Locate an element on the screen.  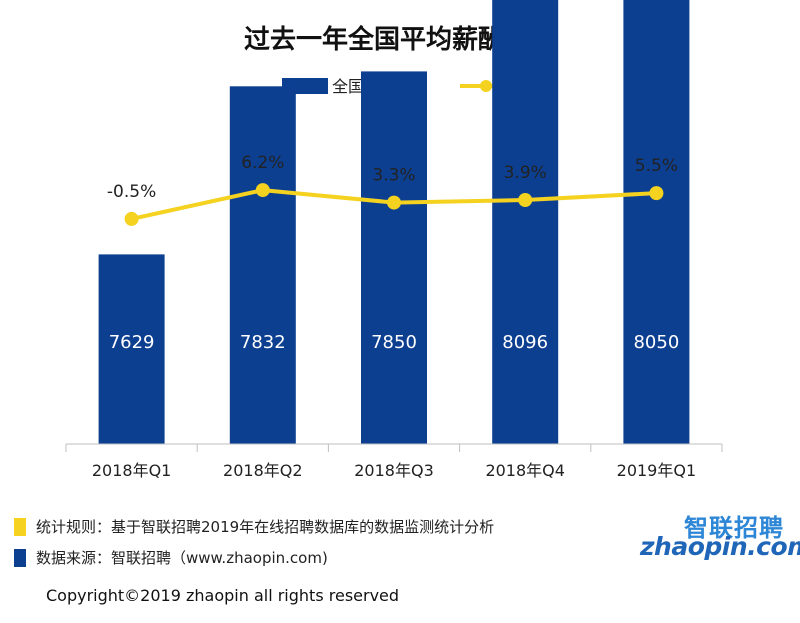
x-tick-label: 2018年Q1 is located at coordinates (132, 470).